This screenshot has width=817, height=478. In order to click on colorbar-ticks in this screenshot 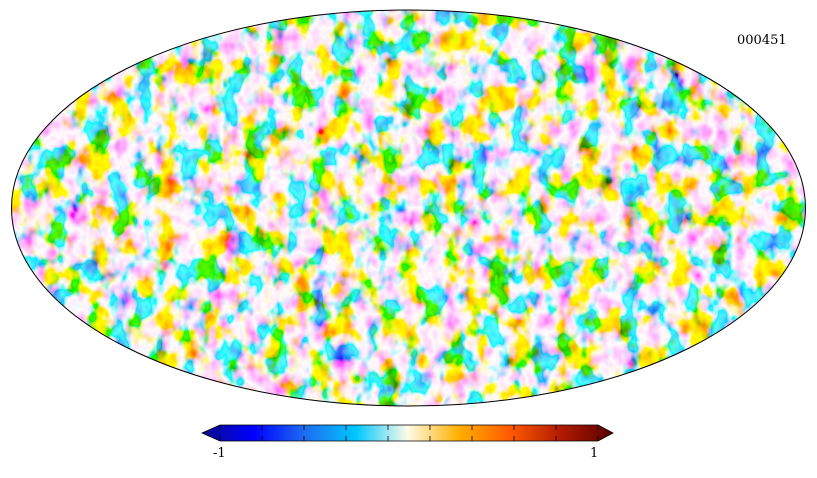, I will do `click(409, 433)`.